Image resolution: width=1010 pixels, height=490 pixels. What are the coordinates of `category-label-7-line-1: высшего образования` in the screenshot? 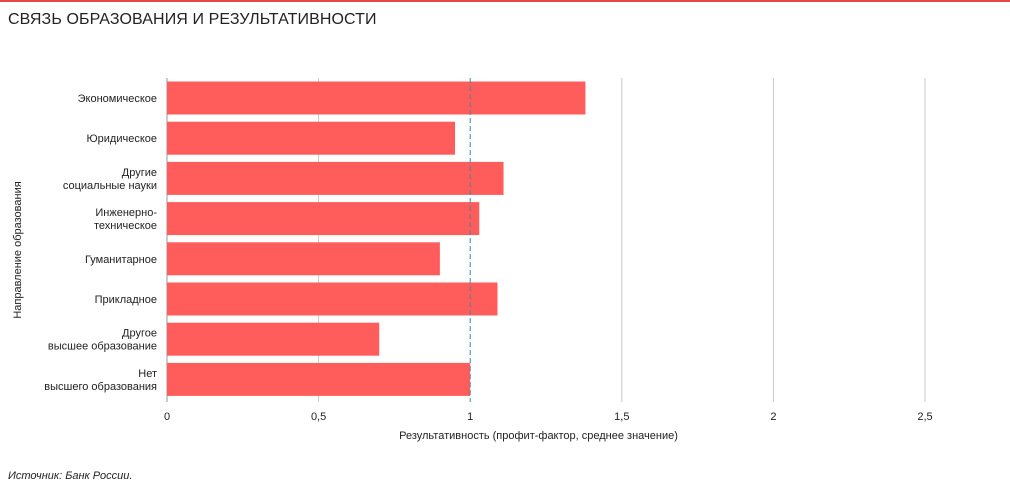 It's located at (100, 387).